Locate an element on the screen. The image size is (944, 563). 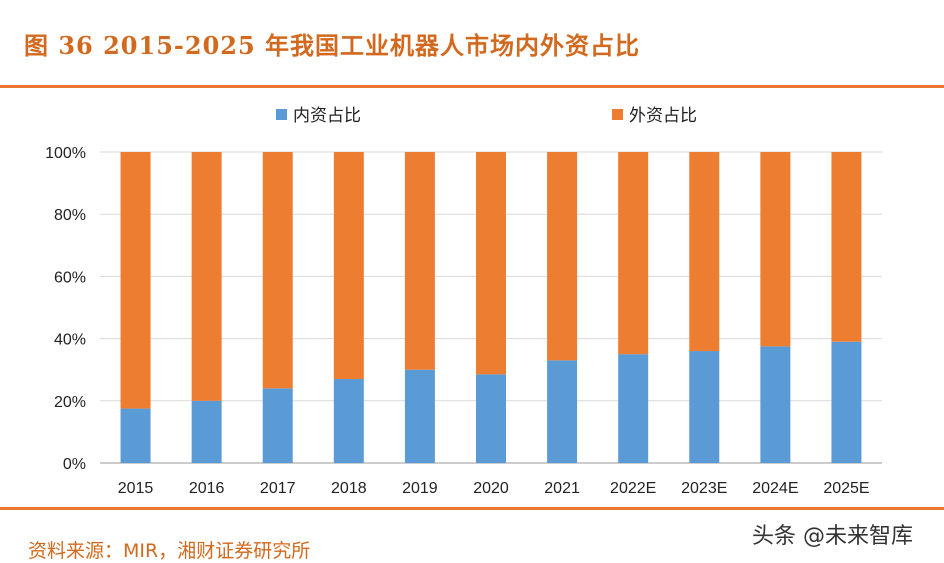
x-tick-label: 2022E is located at coordinates (633, 488).